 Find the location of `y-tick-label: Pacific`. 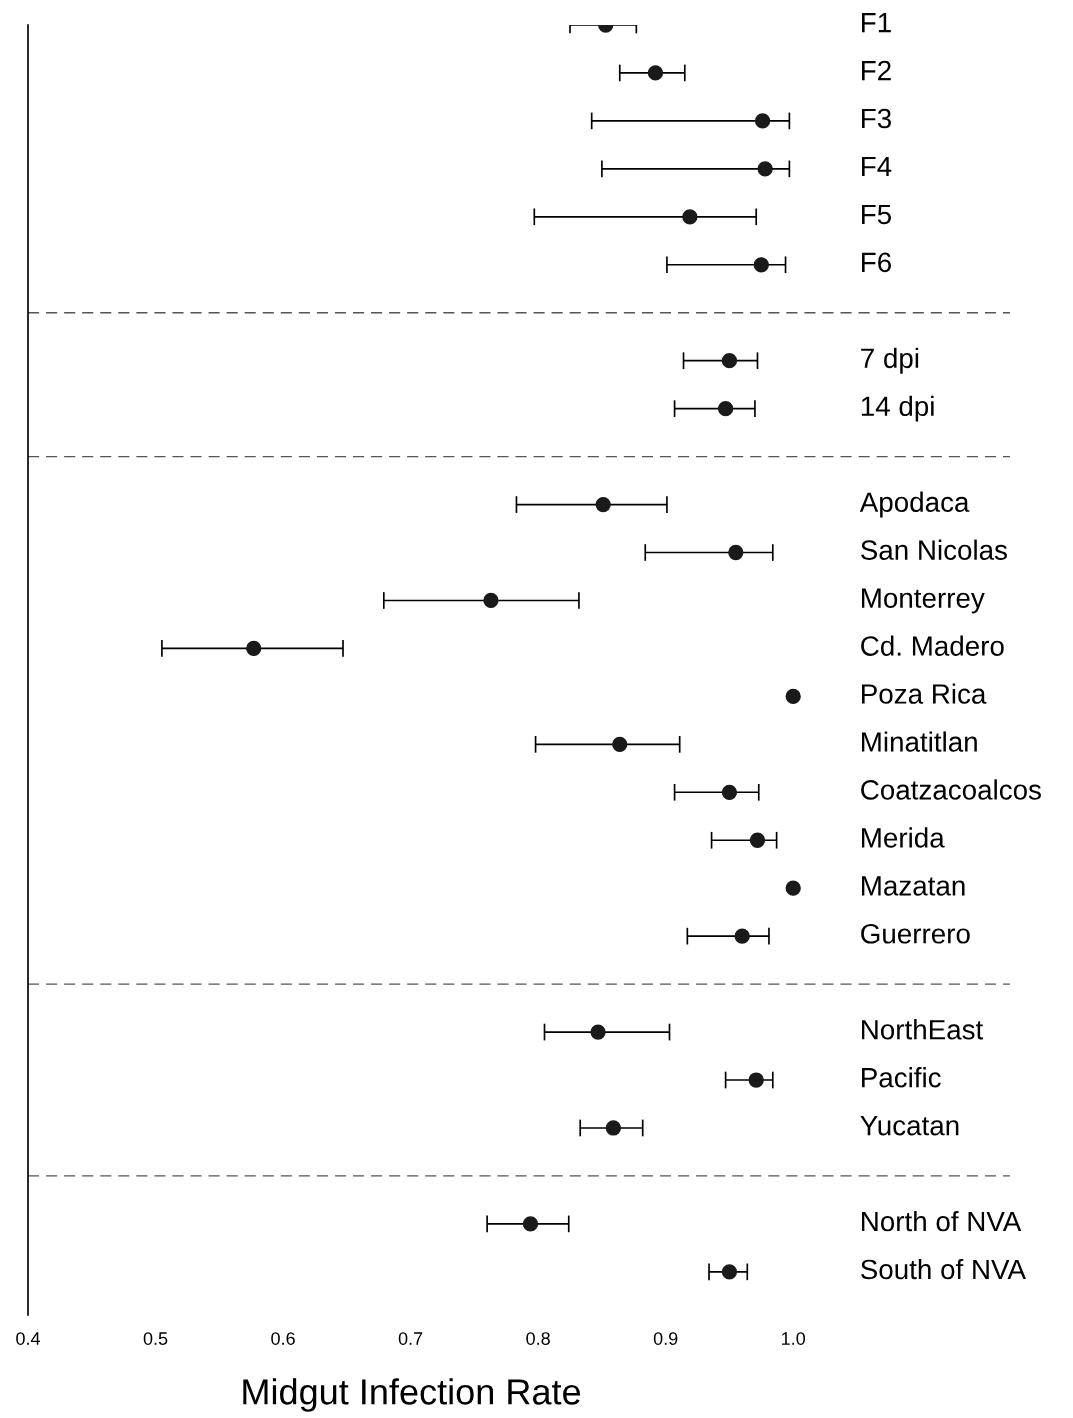

y-tick-label: Pacific is located at coordinates (901, 1077).